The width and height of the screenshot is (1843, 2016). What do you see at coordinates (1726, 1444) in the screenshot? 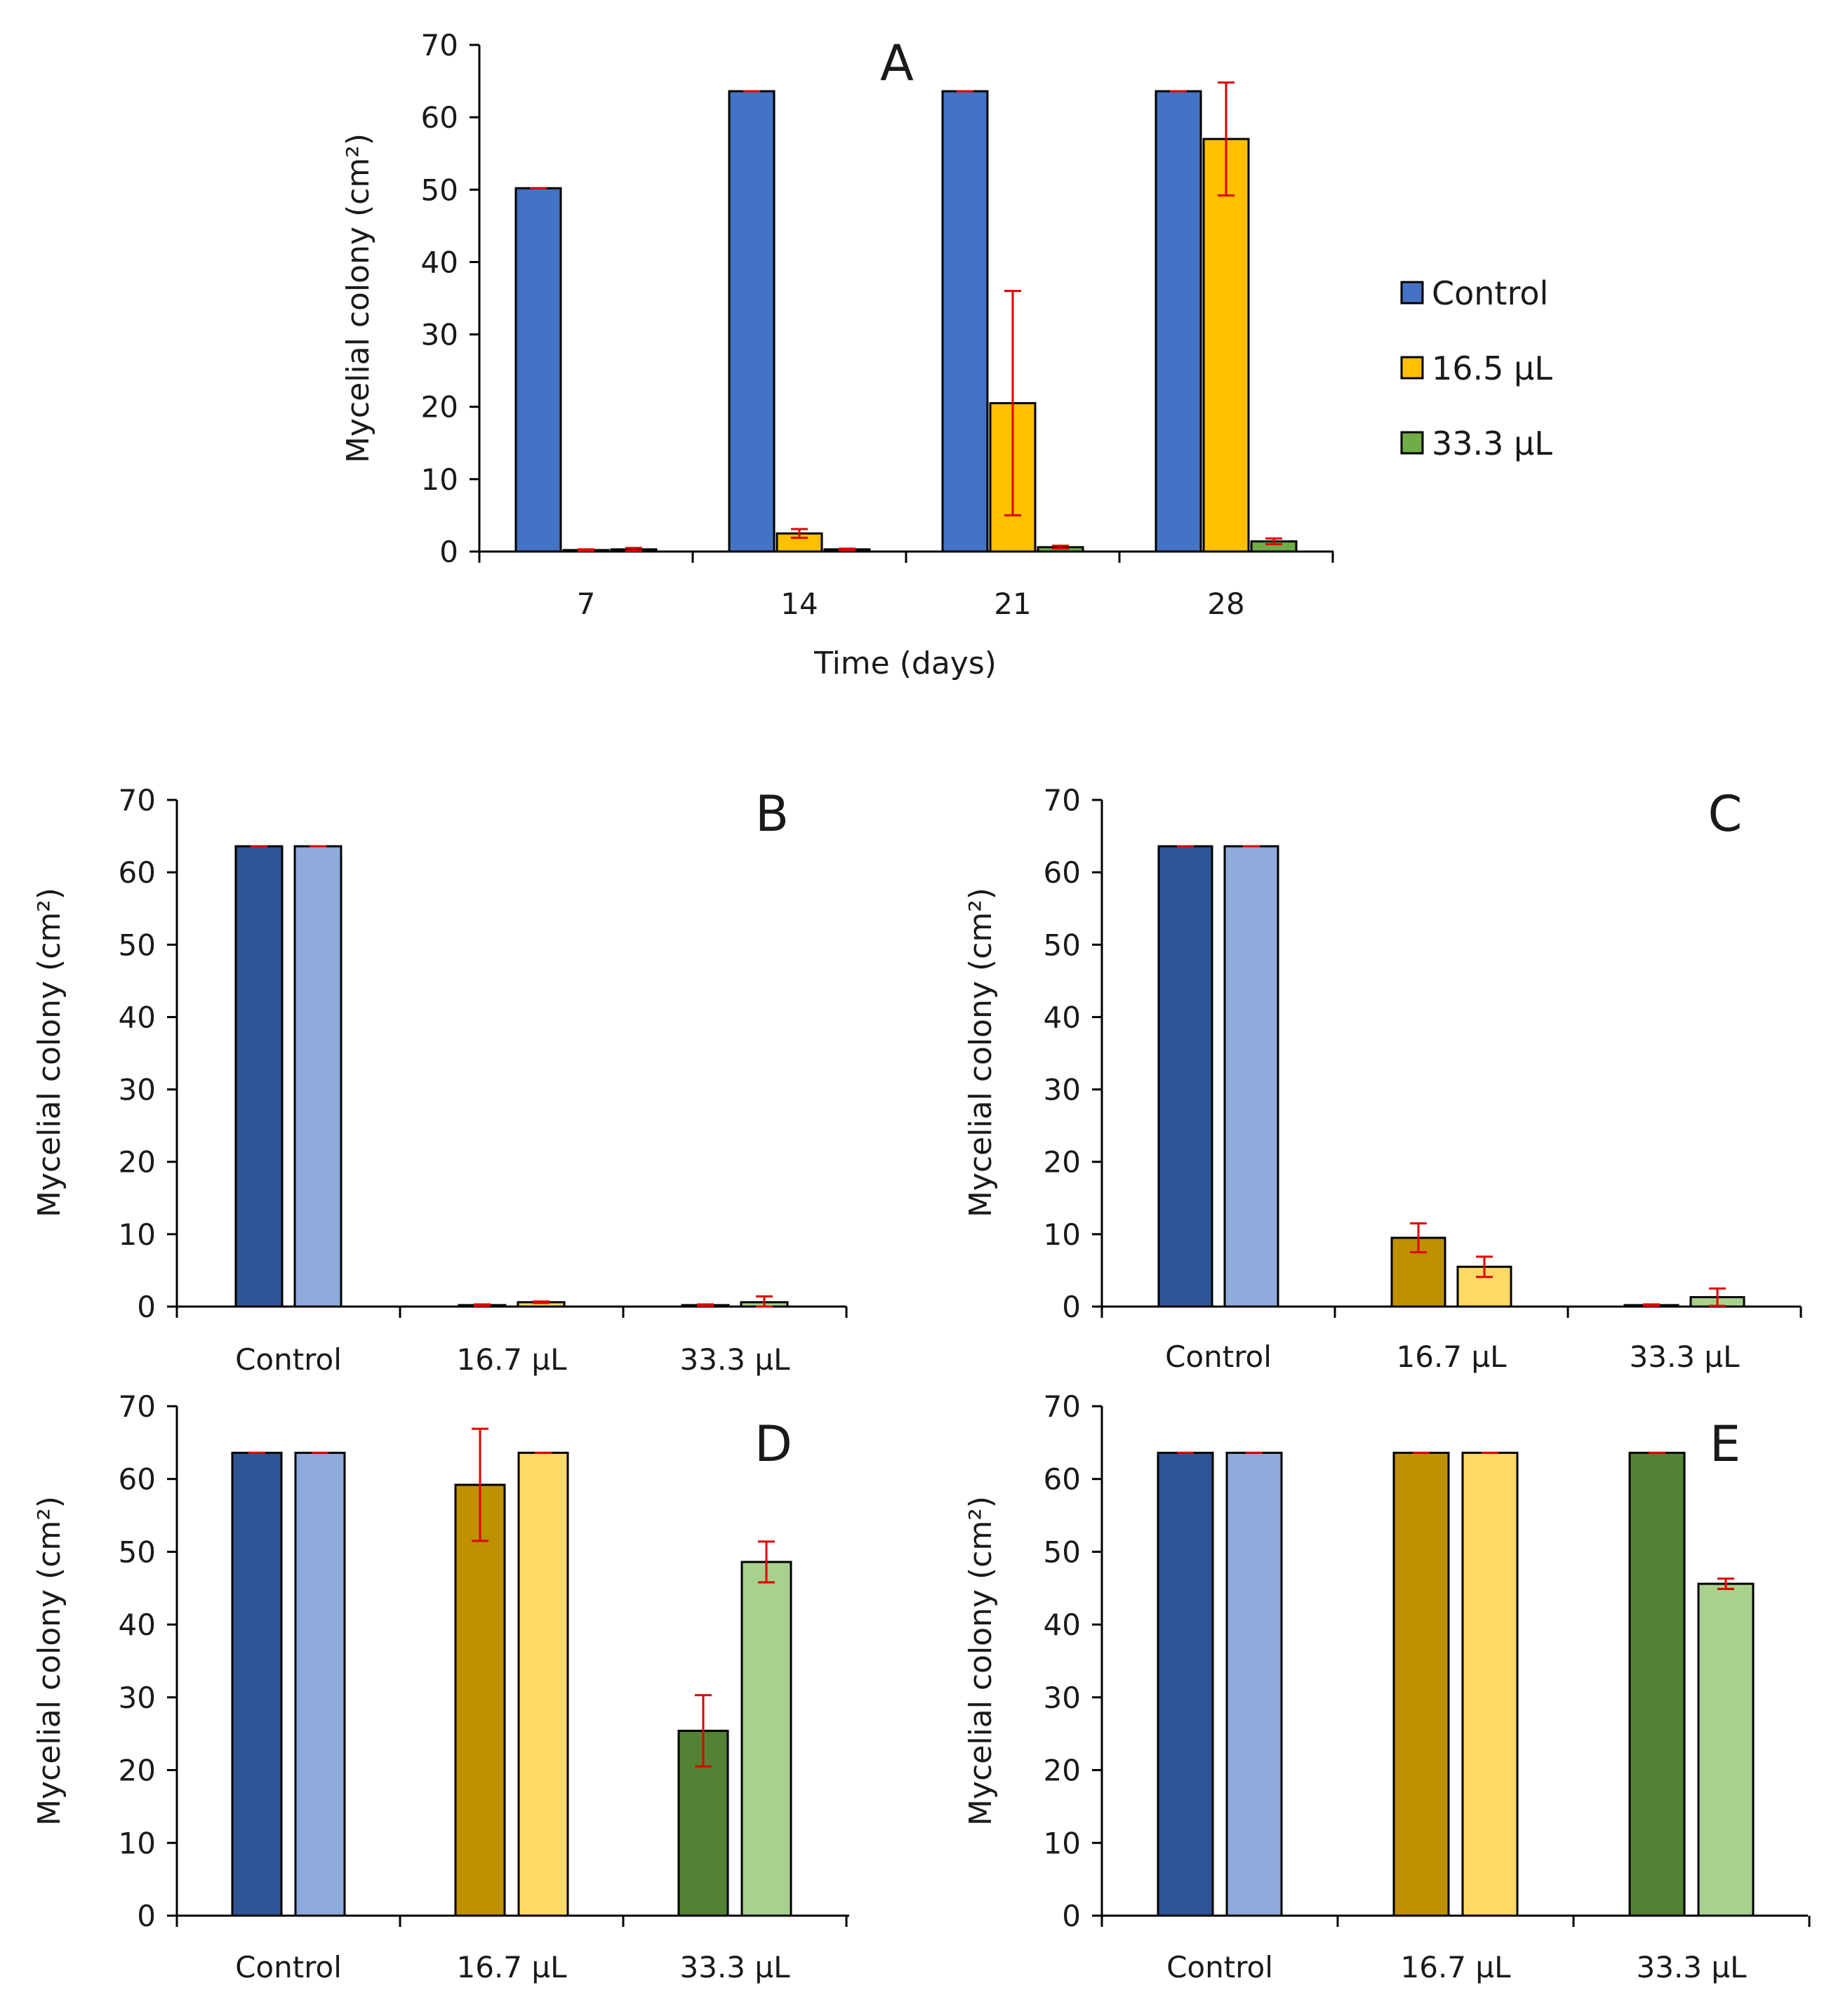
I see `panel-label: E` at bounding box center [1726, 1444].